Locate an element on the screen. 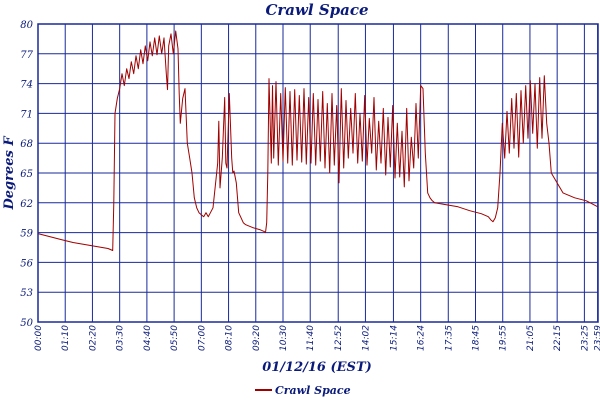 This screenshot has width=600, height=400. x-tick-label: 11:40 is located at coordinates (311, 338).